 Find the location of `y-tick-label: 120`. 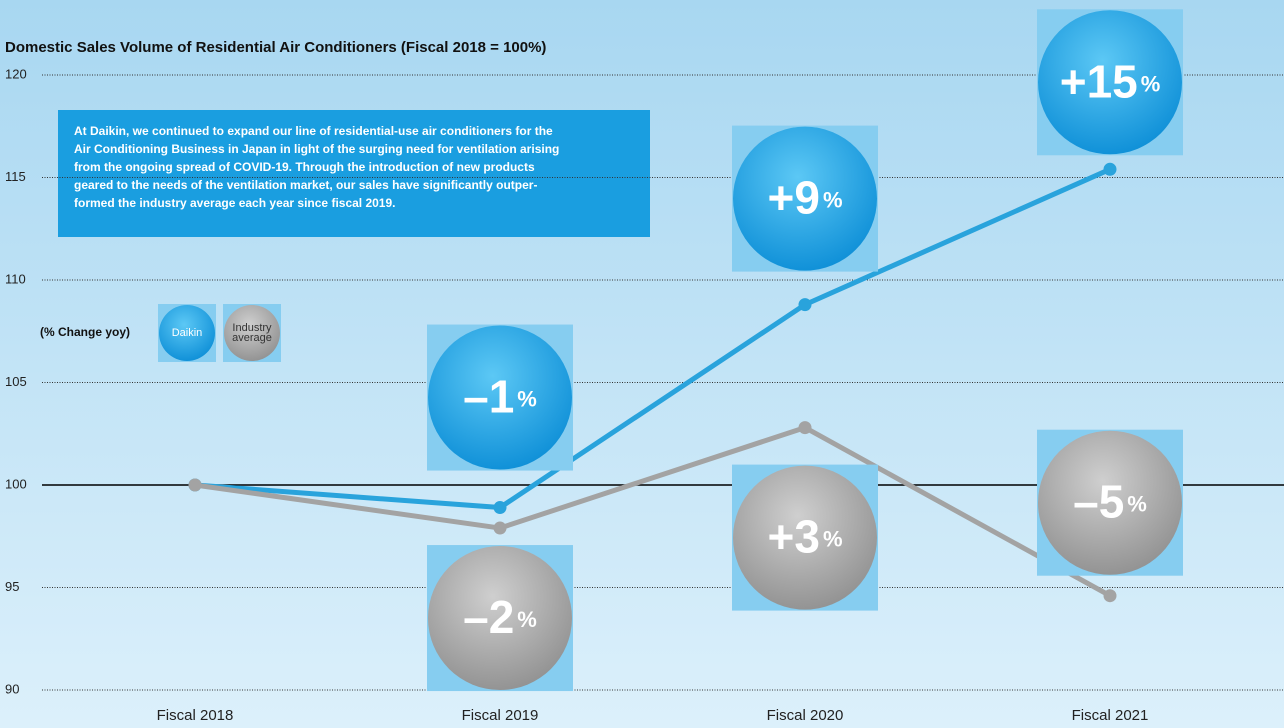

y-tick-label: 120 is located at coordinates (16, 73).